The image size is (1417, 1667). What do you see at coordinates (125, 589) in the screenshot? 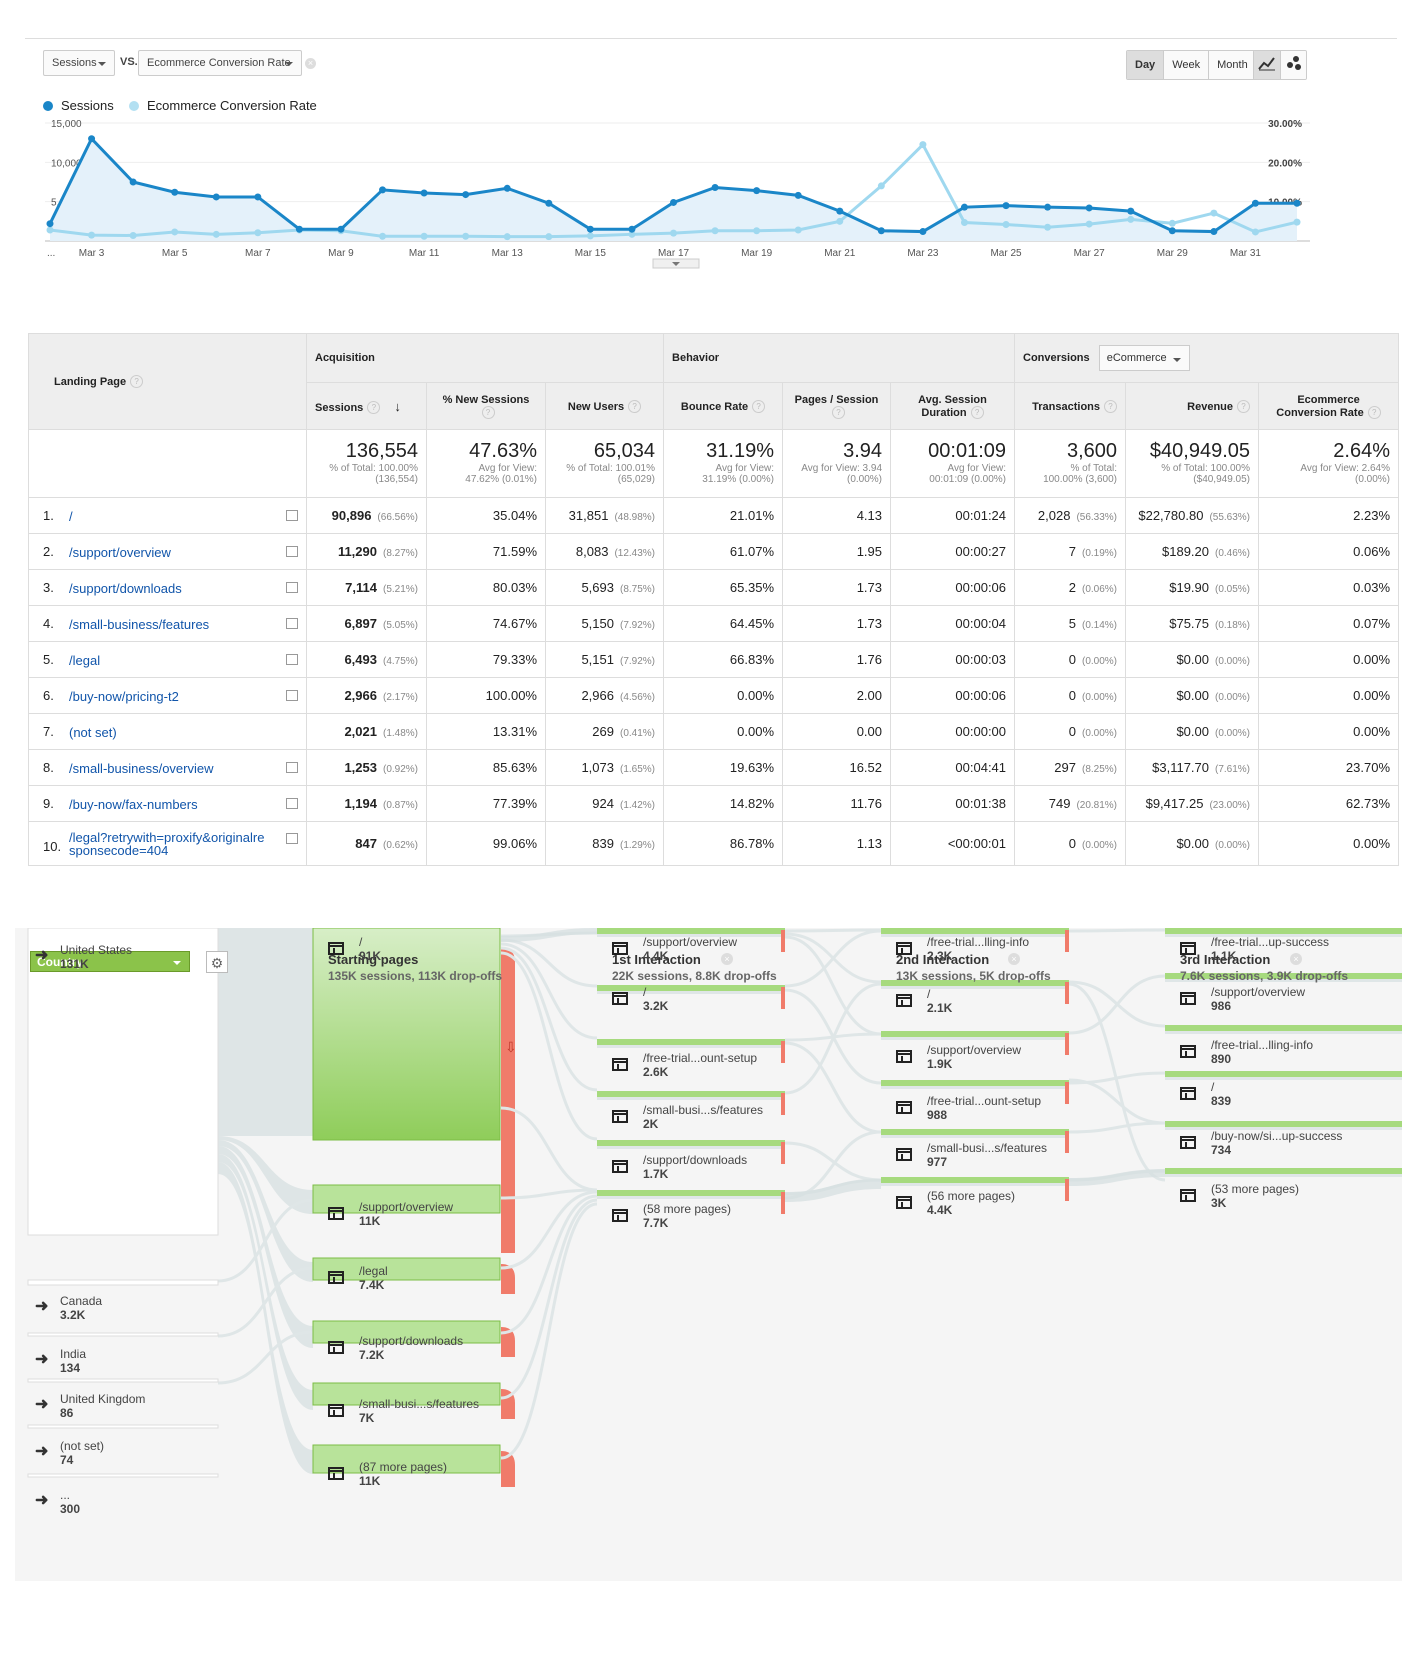
I see `landing-page-link: /support/downloads` at bounding box center [125, 589].